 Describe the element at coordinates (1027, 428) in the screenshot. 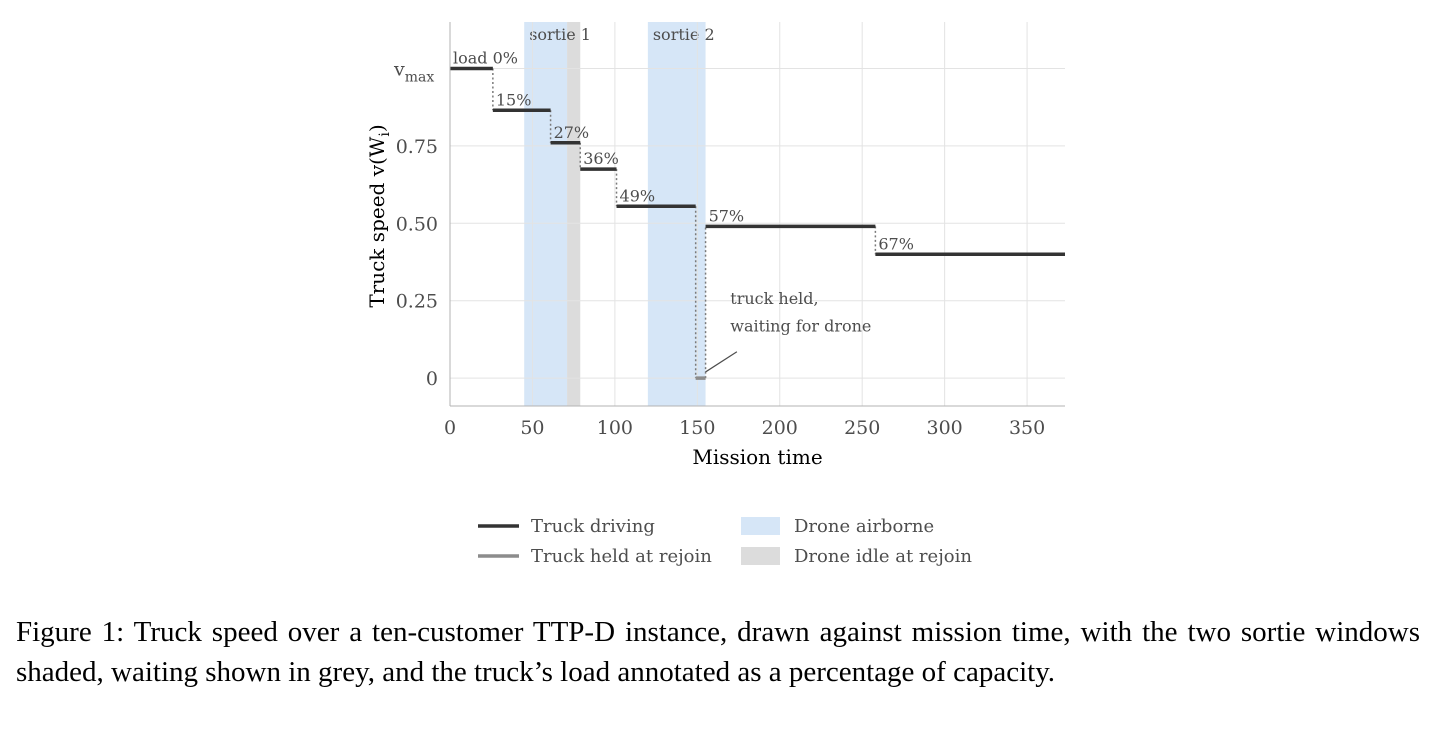

I see `x-tick-label: 350` at that location.